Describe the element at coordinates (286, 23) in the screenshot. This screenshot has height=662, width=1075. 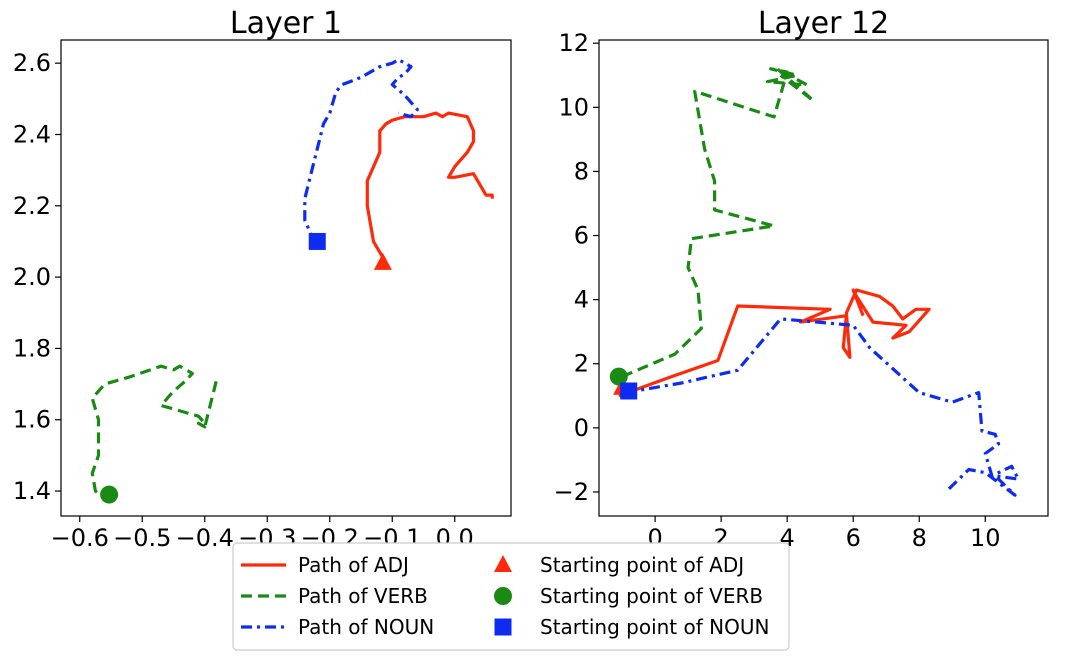
I see `chart-title: Layer 1` at that location.